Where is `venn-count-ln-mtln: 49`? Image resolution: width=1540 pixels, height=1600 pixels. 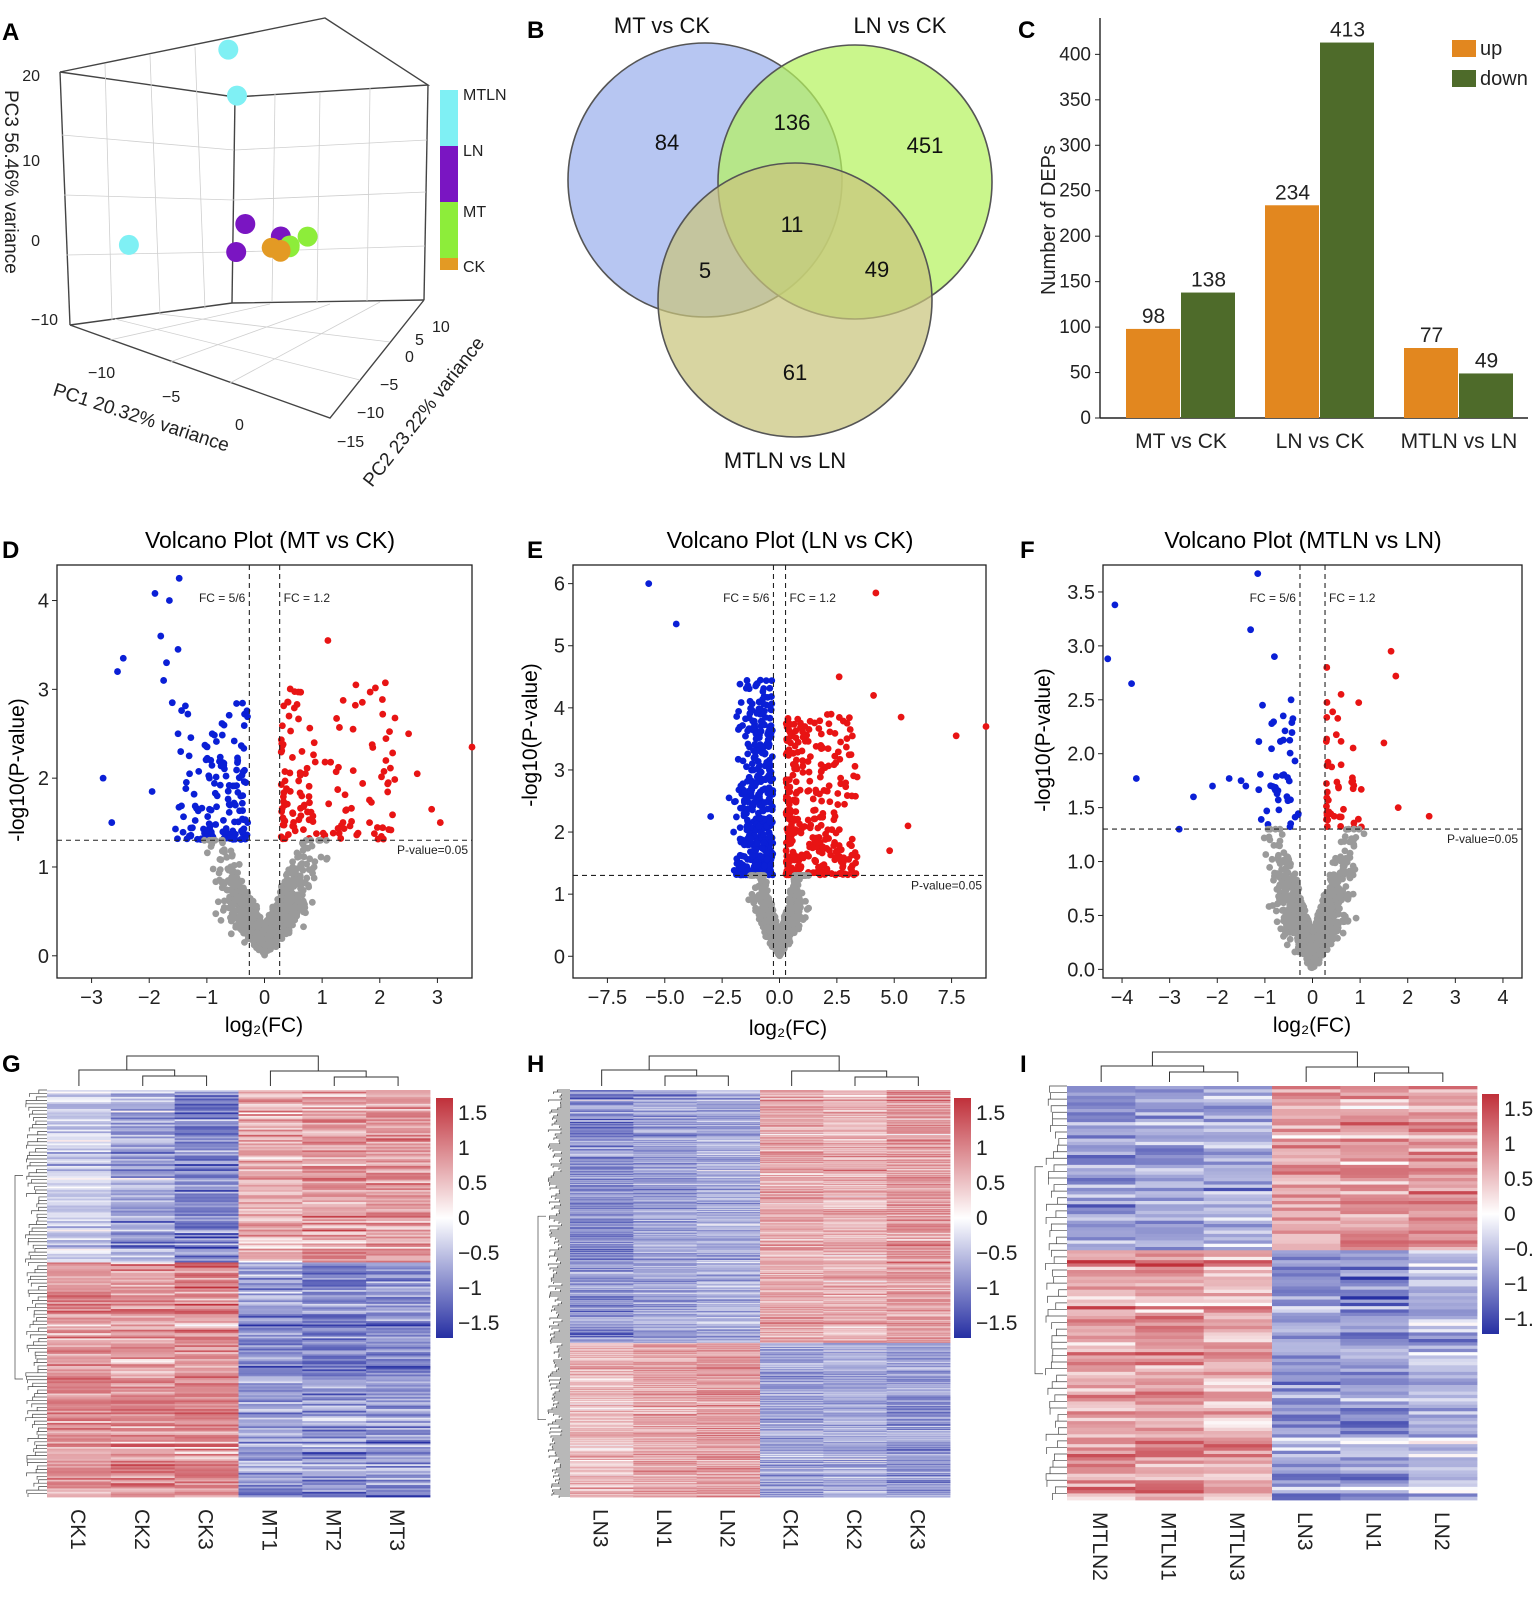
venn-count-ln-mtln: 49 is located at coordinates (877, 269).